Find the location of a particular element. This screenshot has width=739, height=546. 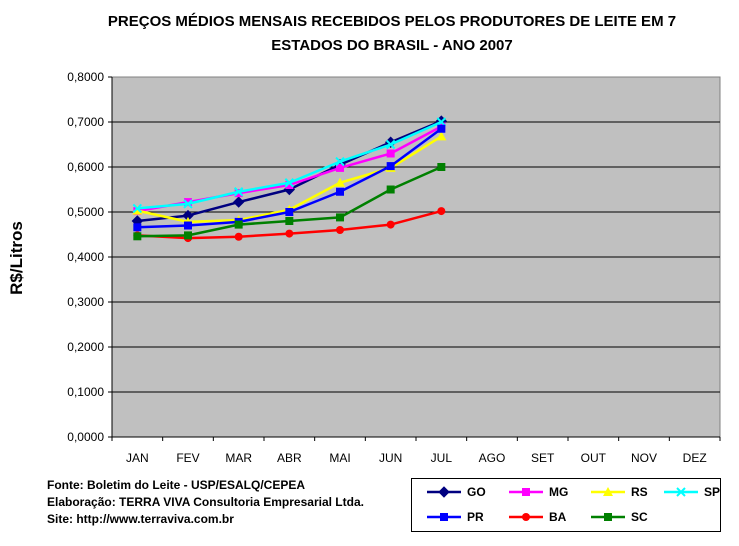

site-note: Site: http://www.terraviva.com.br is located at coordinates (140, 519).